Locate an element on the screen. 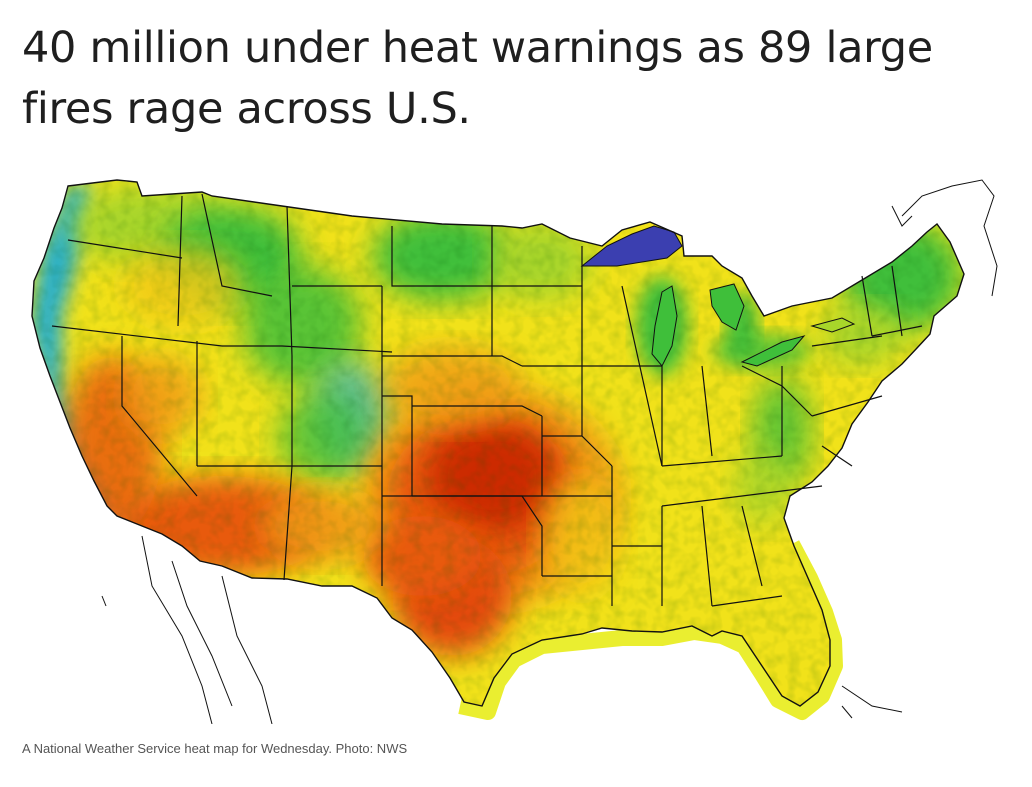  lake-ontario is located at coordinates (833, 325).